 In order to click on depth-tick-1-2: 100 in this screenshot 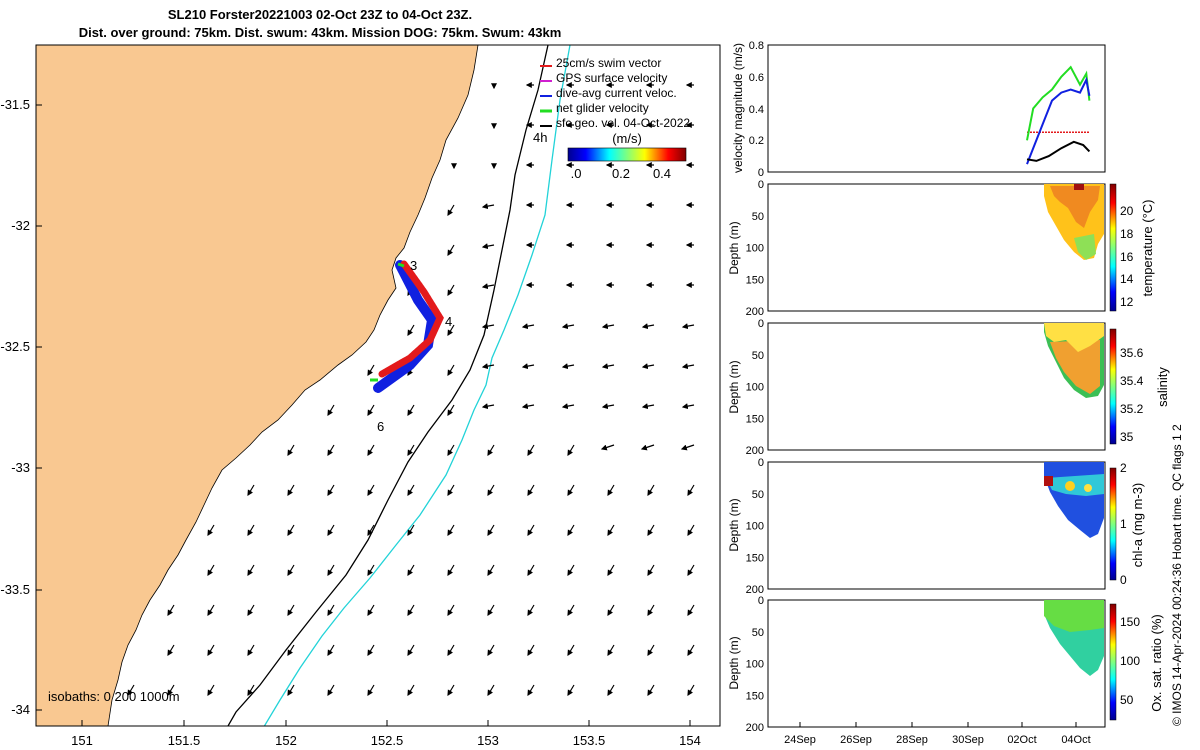, I will do `click(755, 388)`.